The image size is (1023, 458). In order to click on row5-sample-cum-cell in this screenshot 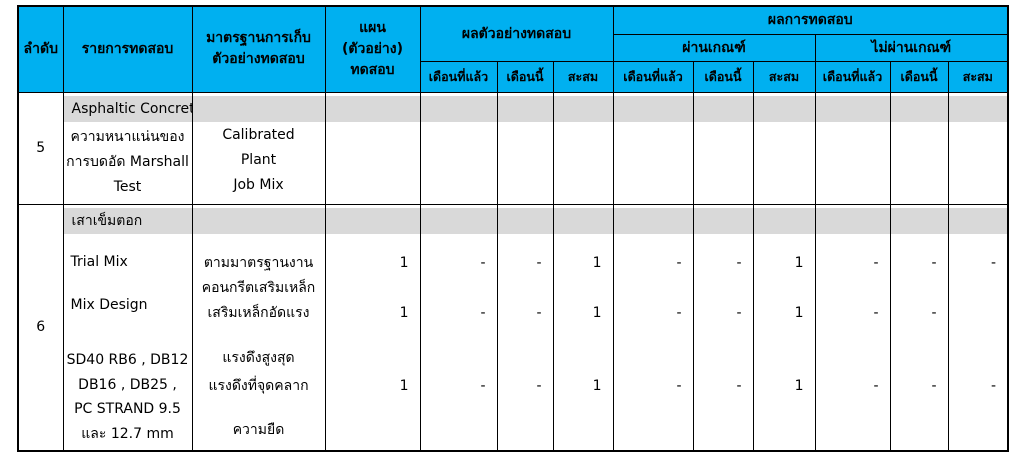, I will do `click(583, 148)`.